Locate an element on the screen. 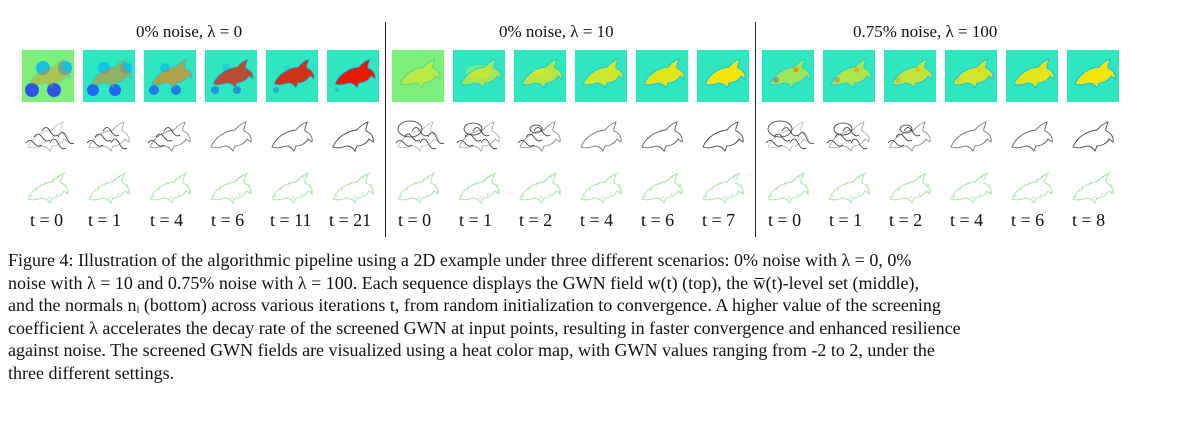 The height and width of the screenshot is (428, 1191). group-title: 0.75% noise, λ = 100 is located at coordinates (925, 31).